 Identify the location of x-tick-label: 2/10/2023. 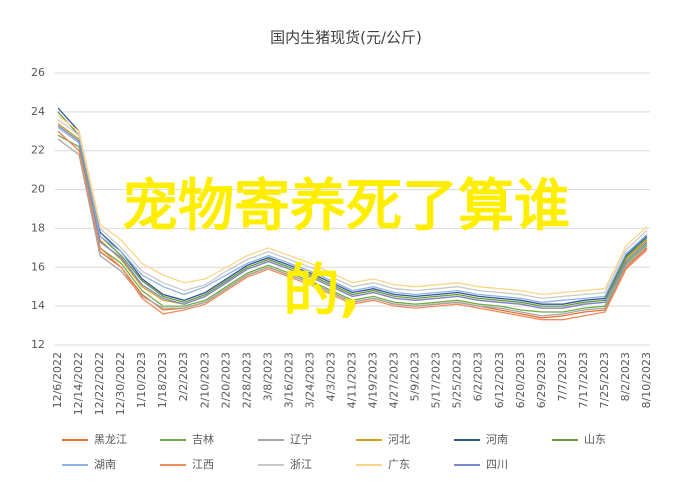
(204, 380).